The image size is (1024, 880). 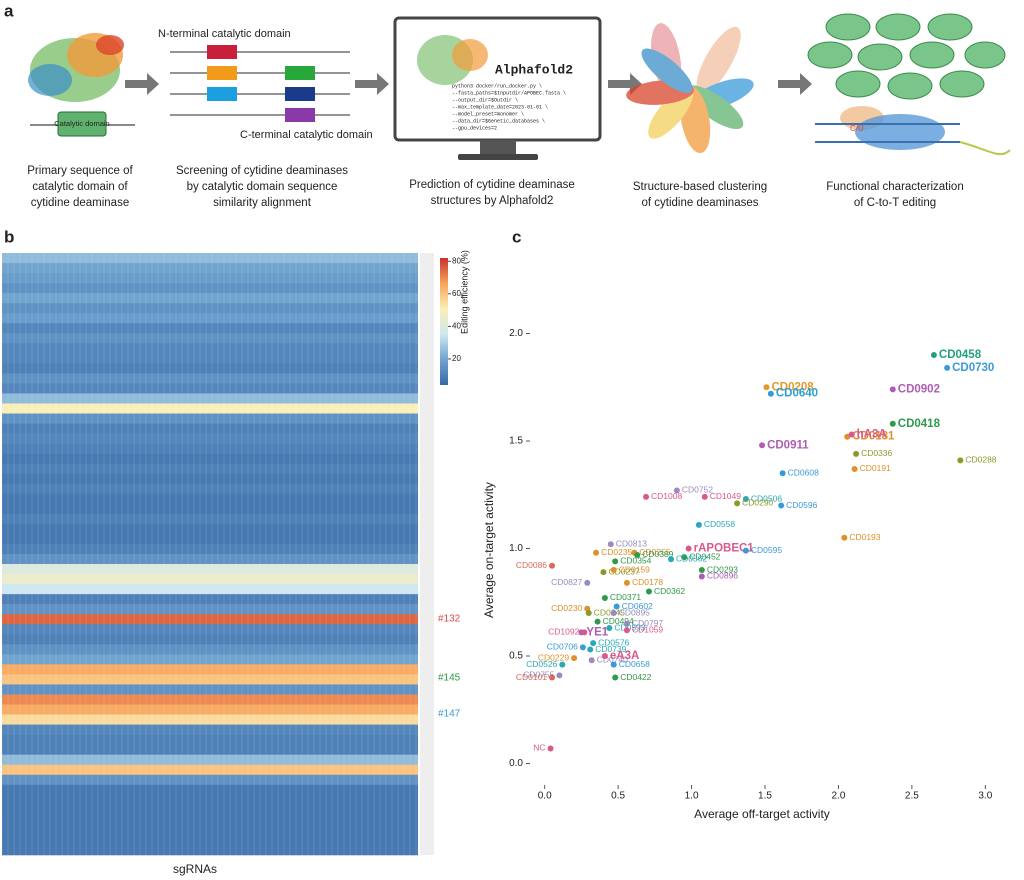 What do you see at coordinates (500, 107) in the screenshot?
I see `code-line: --max_template_date=2023-01-01 \` at bounding box center [500, 107].